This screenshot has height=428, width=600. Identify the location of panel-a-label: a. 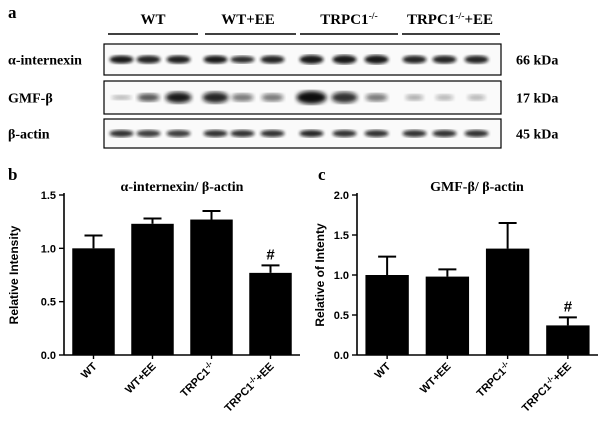
(12, 12).